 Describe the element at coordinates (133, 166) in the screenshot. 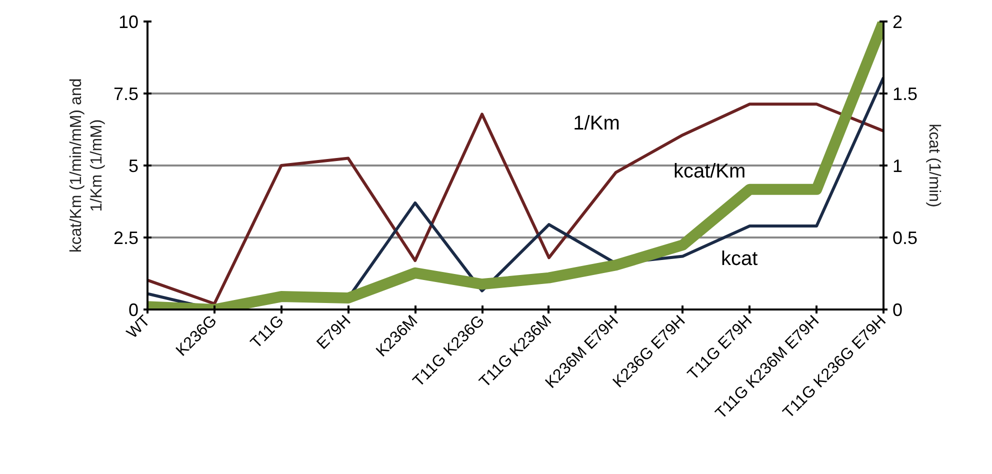

I see `y-tick-label: 5` at that location.